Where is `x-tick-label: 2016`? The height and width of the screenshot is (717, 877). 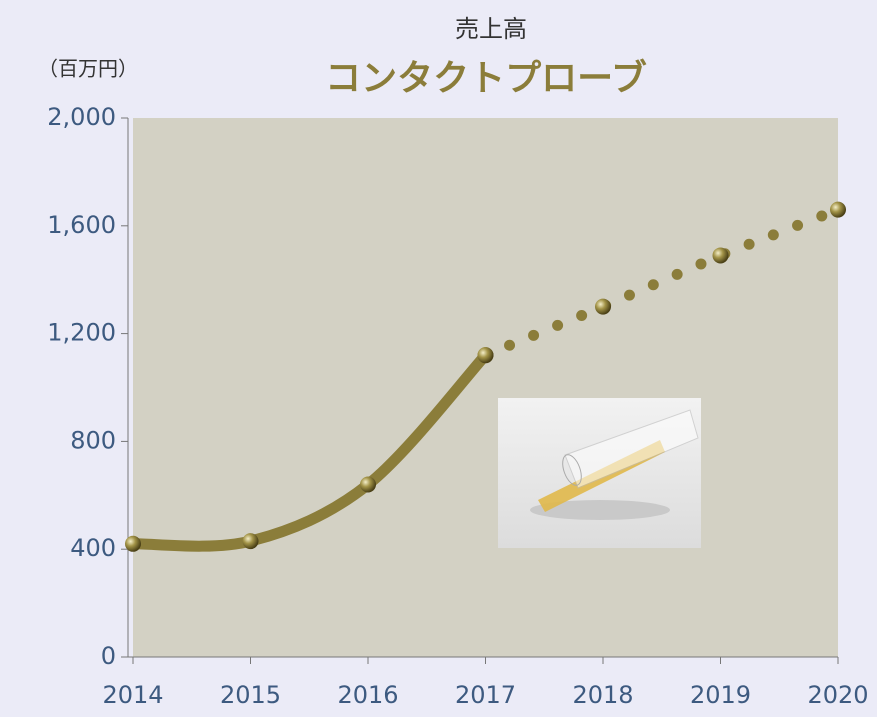 x-tick-label: 2016 is located at coordinates (367, 695).